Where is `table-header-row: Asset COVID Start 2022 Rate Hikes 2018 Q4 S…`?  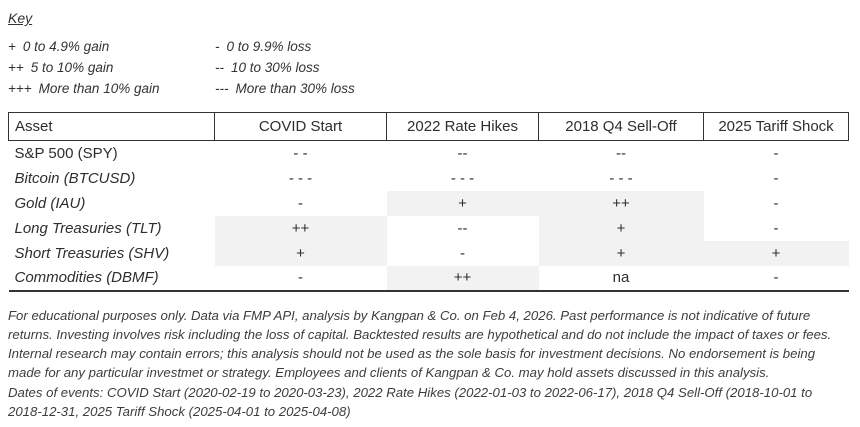 table-header-row: Asset COVID Start 2022 Rate Hikes 2018 Q4 S… is located at coordinates (428, 126).